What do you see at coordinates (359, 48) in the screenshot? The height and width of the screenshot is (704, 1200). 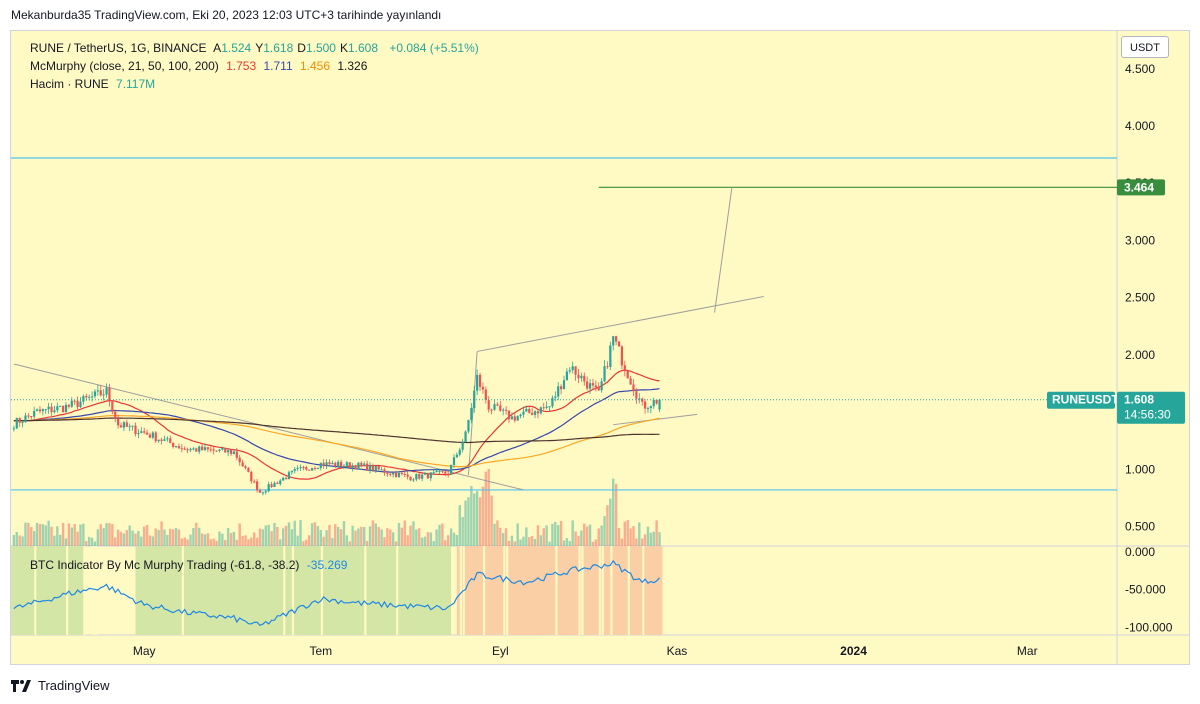 I see `ohlc-k: K1.608` at bounding box center [359, 48].